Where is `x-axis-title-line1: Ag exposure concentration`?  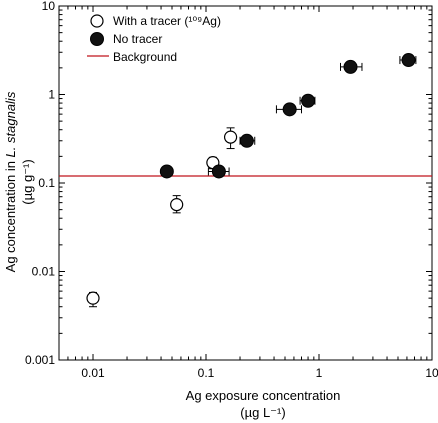 x-axis-title-line1: Ag exposure concentration is located at coordinates (263, 395).